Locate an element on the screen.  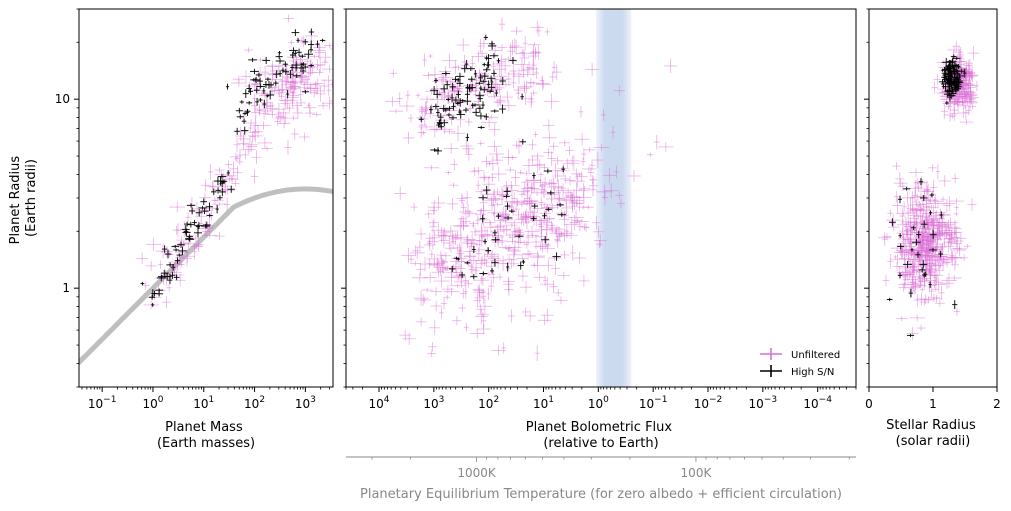
mass-points is located at coordinates (234, 162).